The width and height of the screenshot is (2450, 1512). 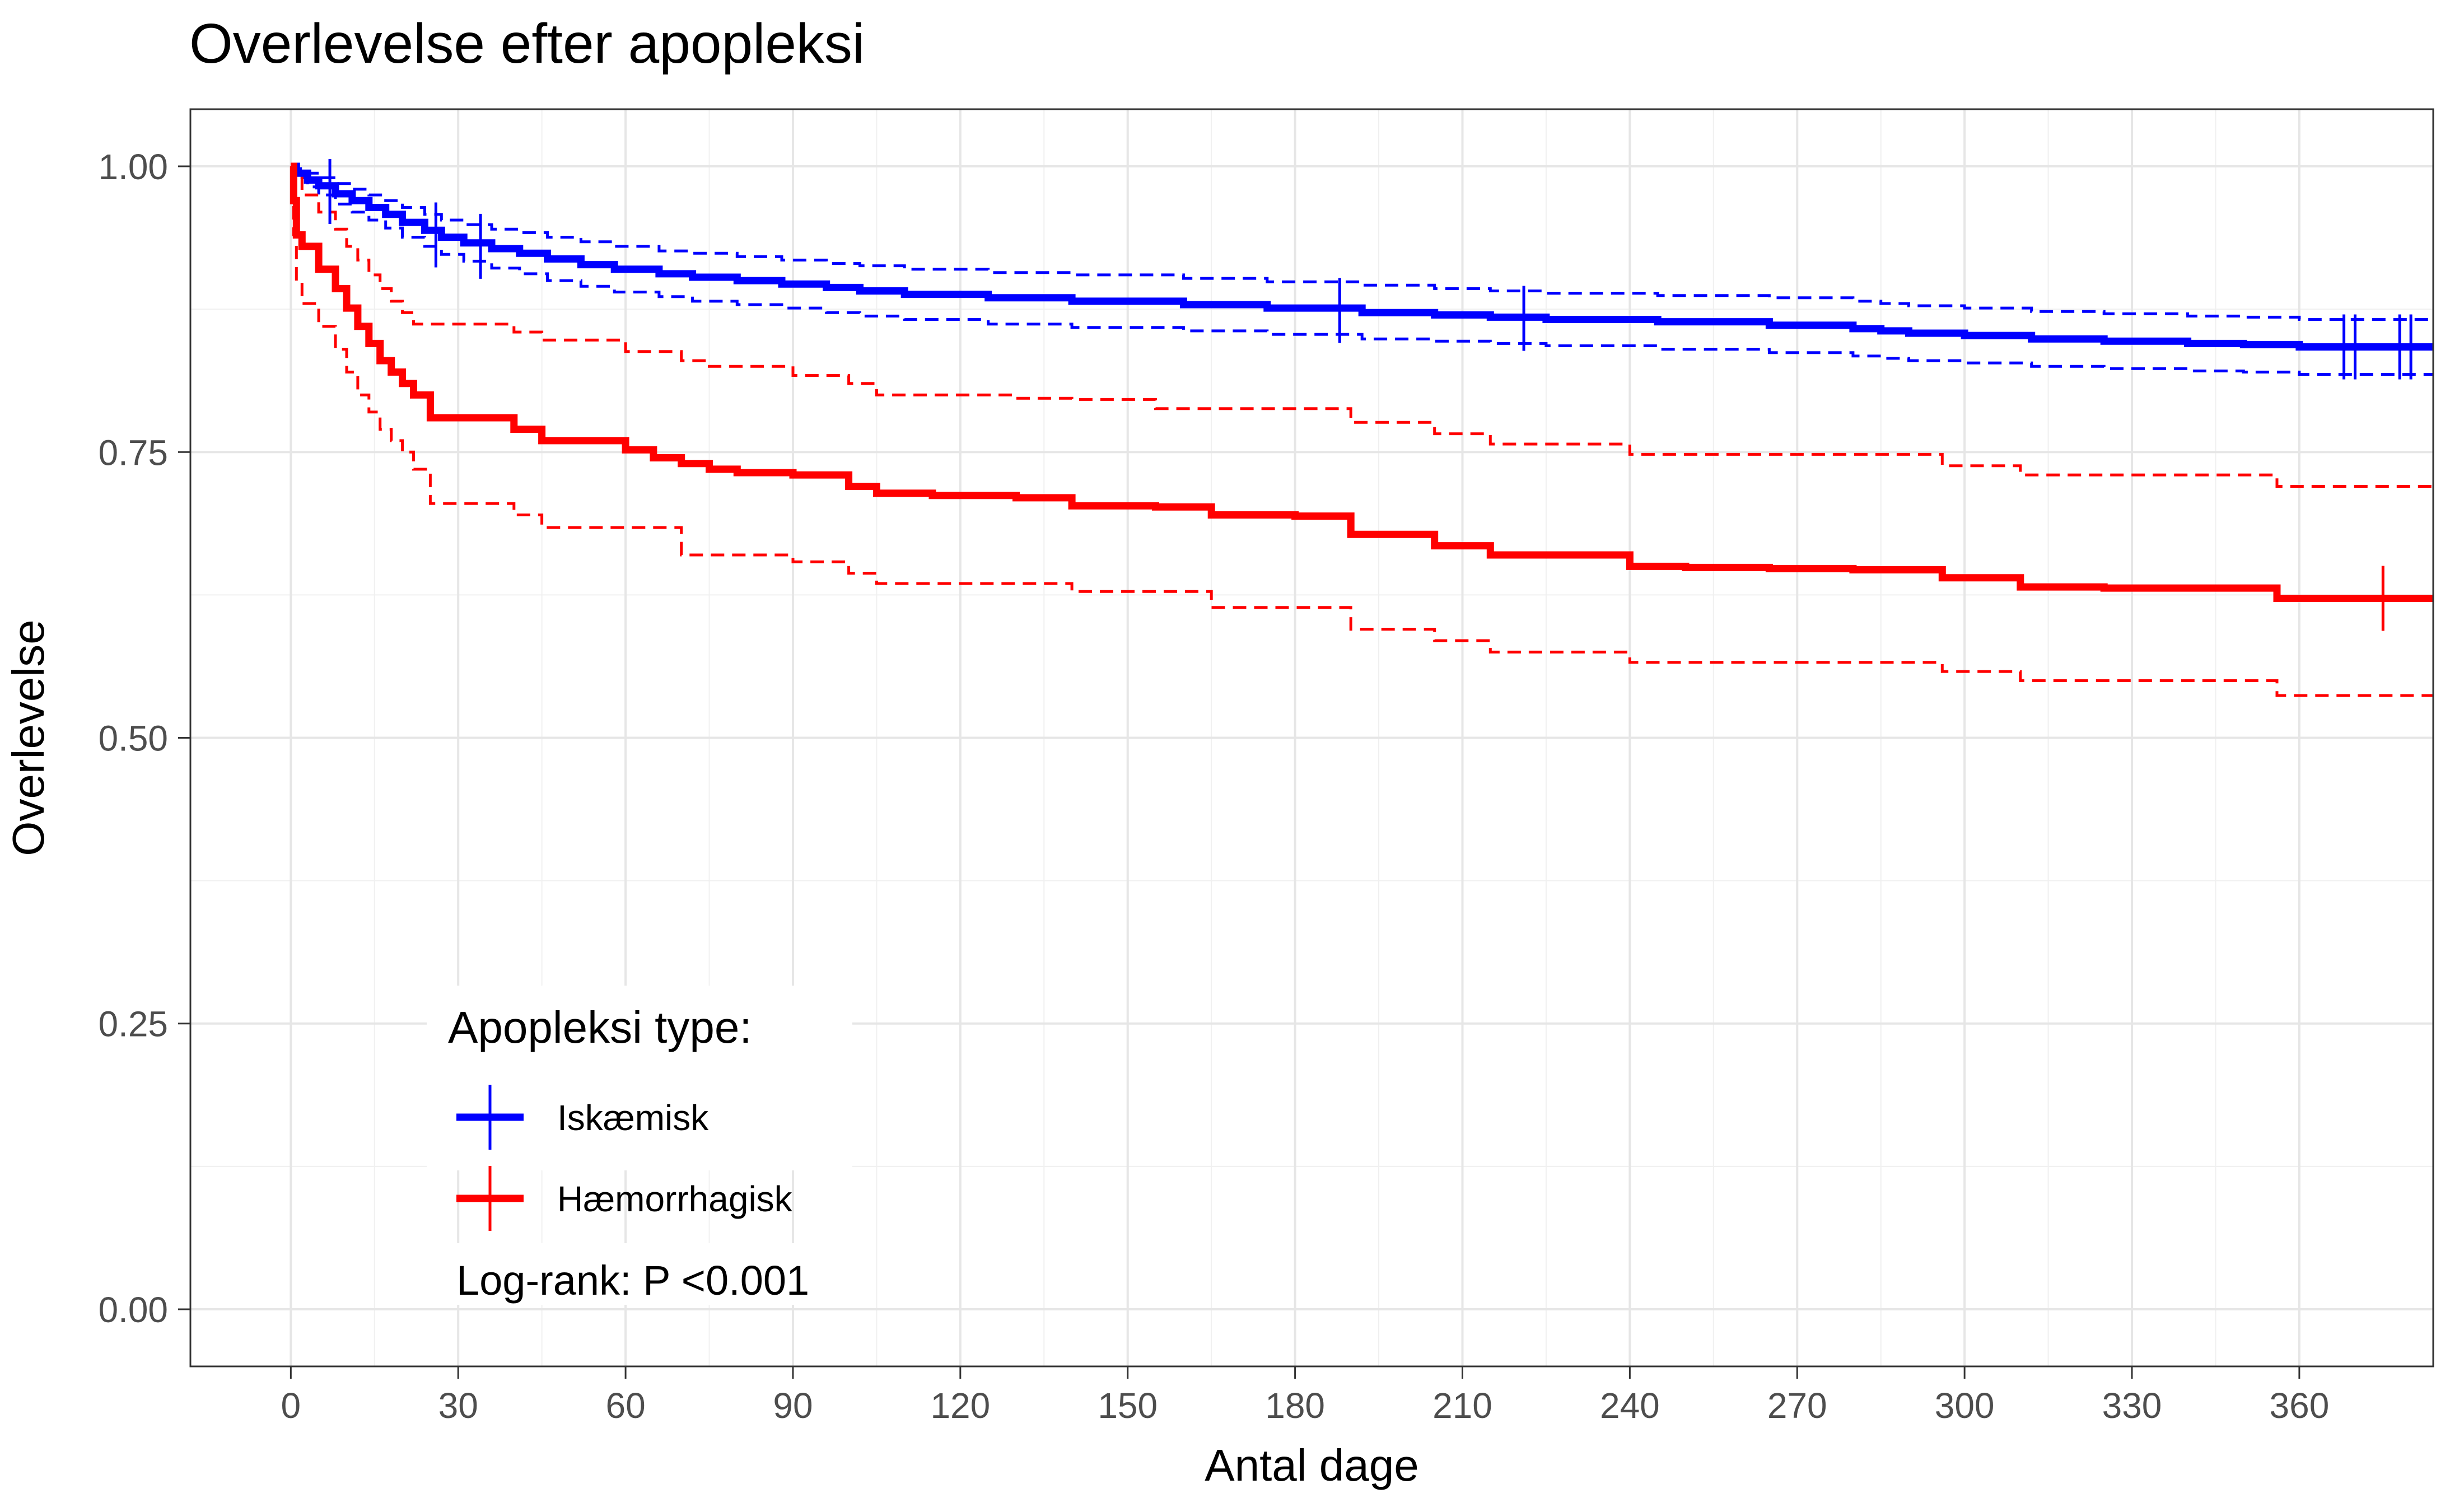 What do you see at coordinates (133, 739) in the screenshot?
I see `y-tick-label: 0.50` at bounding box center [133, 739].